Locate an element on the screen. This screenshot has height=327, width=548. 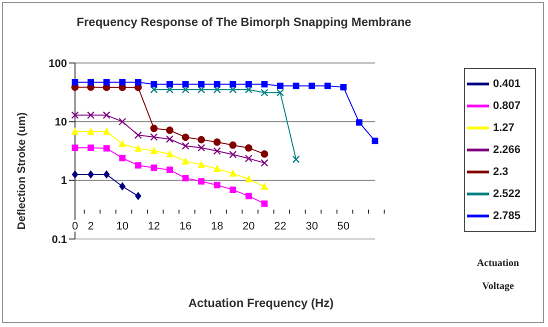
legend-label: 2.3 is located at coordinates (500, 172).